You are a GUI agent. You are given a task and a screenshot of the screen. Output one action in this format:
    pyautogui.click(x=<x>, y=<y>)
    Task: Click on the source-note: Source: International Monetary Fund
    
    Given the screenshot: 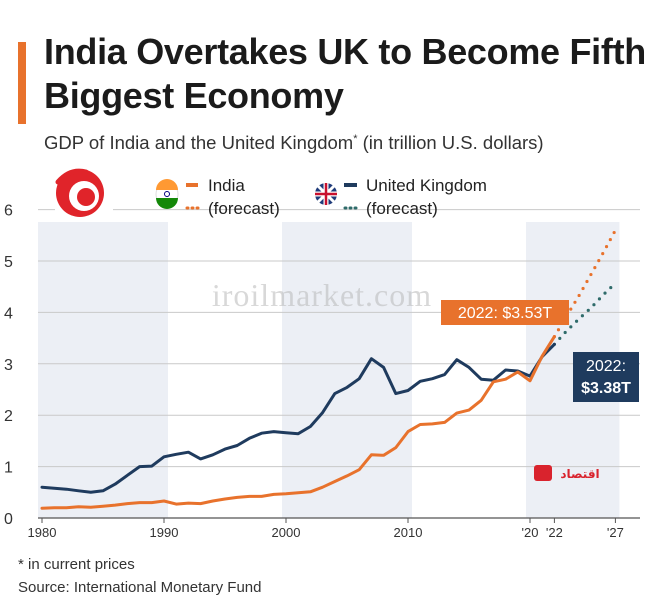 What is the action you would take?
    pyautogui.click(x=140, y=587)
    